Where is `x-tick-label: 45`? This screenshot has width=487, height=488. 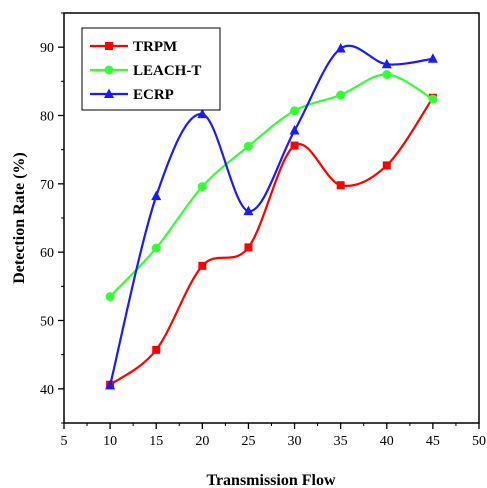
x-tick-label: 45 is located at coordinates (433, 441).